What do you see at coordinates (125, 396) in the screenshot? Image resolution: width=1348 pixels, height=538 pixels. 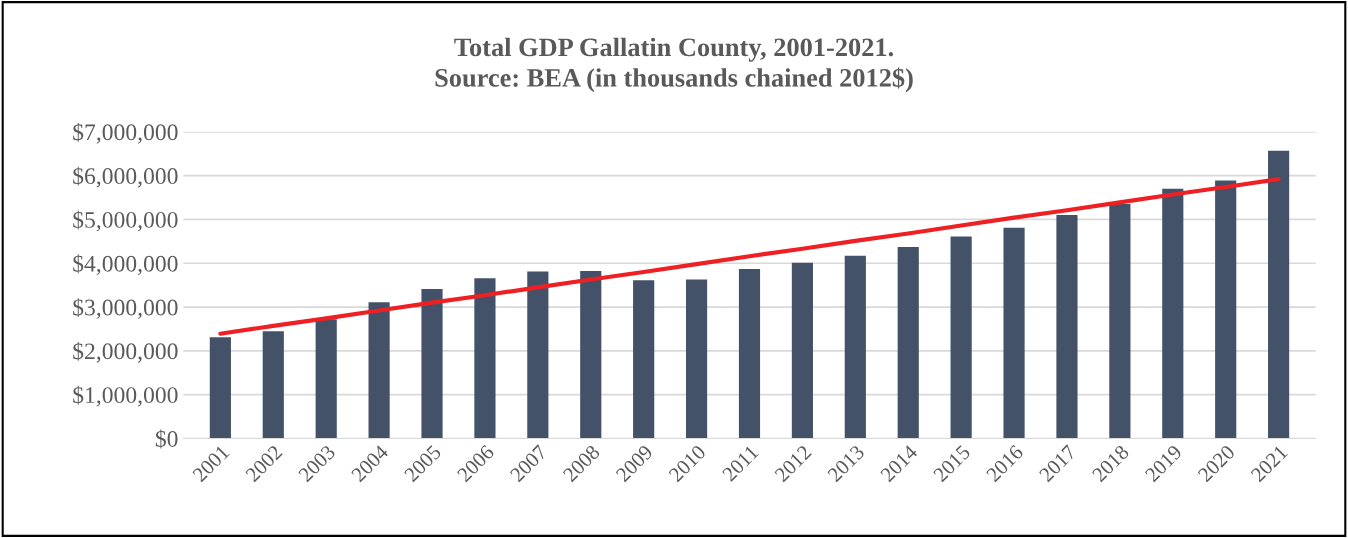 I see `y-tick-label: $1,000,000` at bounding box center [125, 396].